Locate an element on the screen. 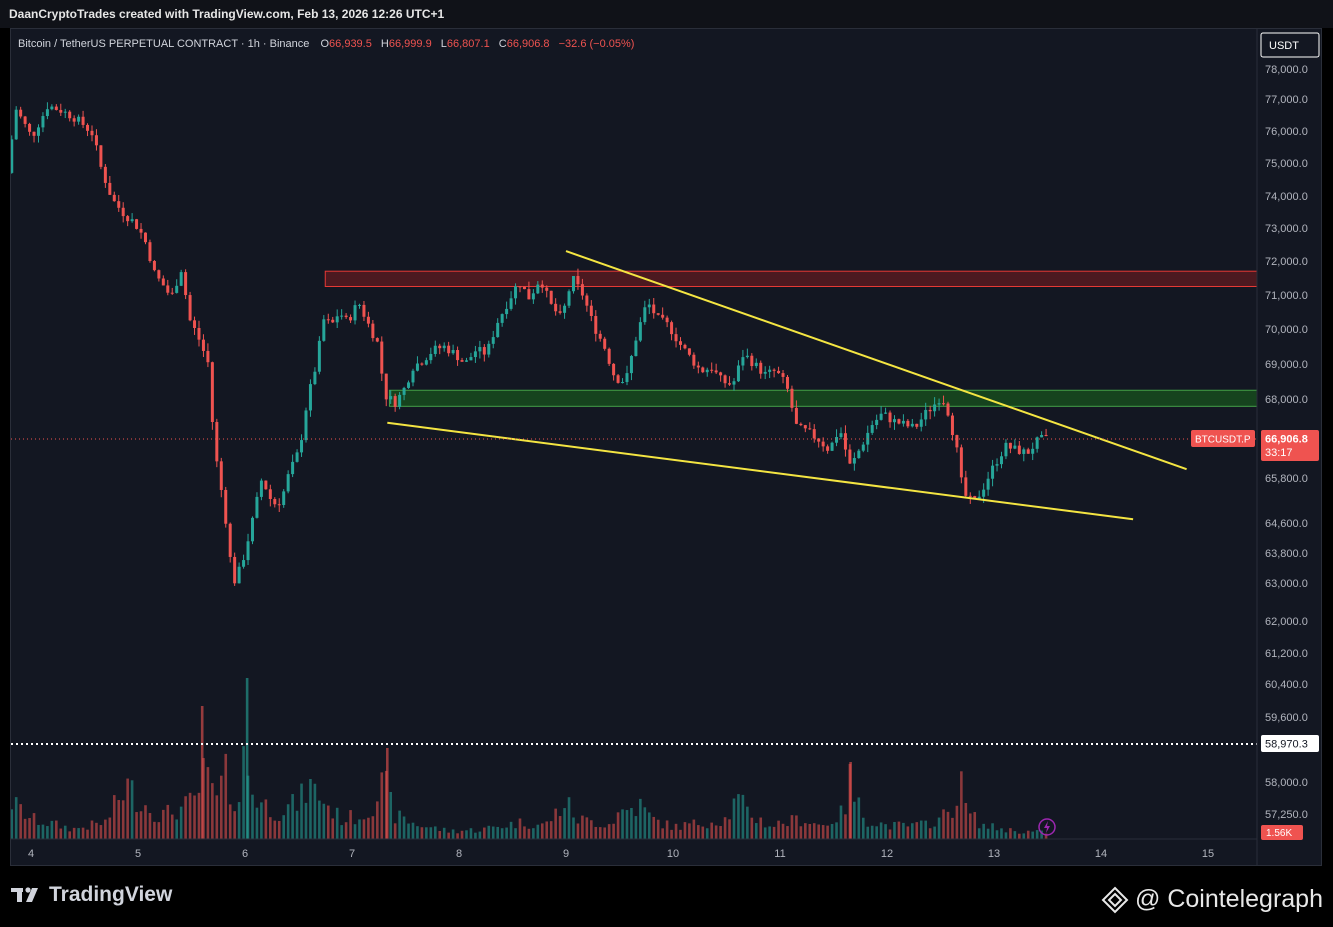  price-tick-label: 57,250.0 is located at coordinates (1286, 815).